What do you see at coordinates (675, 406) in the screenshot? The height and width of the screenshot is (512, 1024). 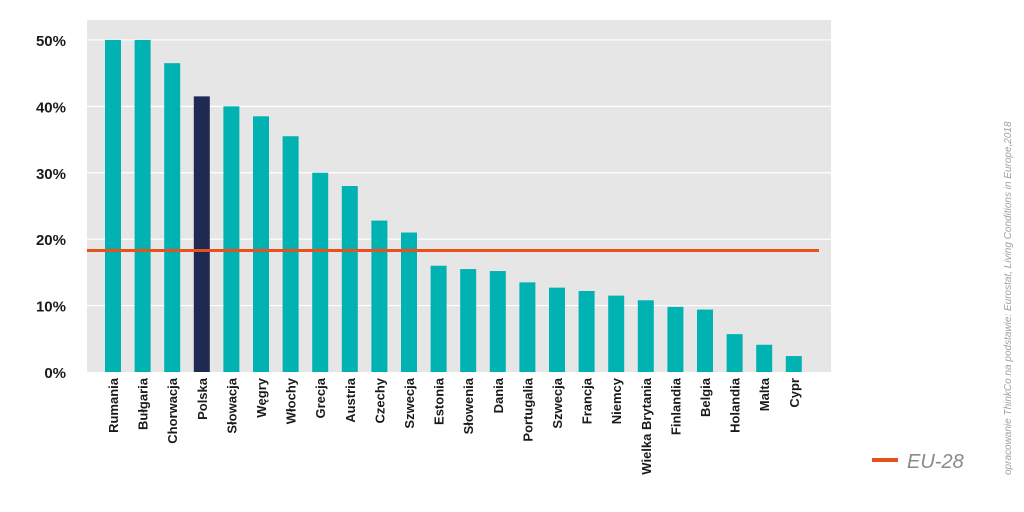 I see `x-tick-label: Finlandia` at bounding box center [675, 406].